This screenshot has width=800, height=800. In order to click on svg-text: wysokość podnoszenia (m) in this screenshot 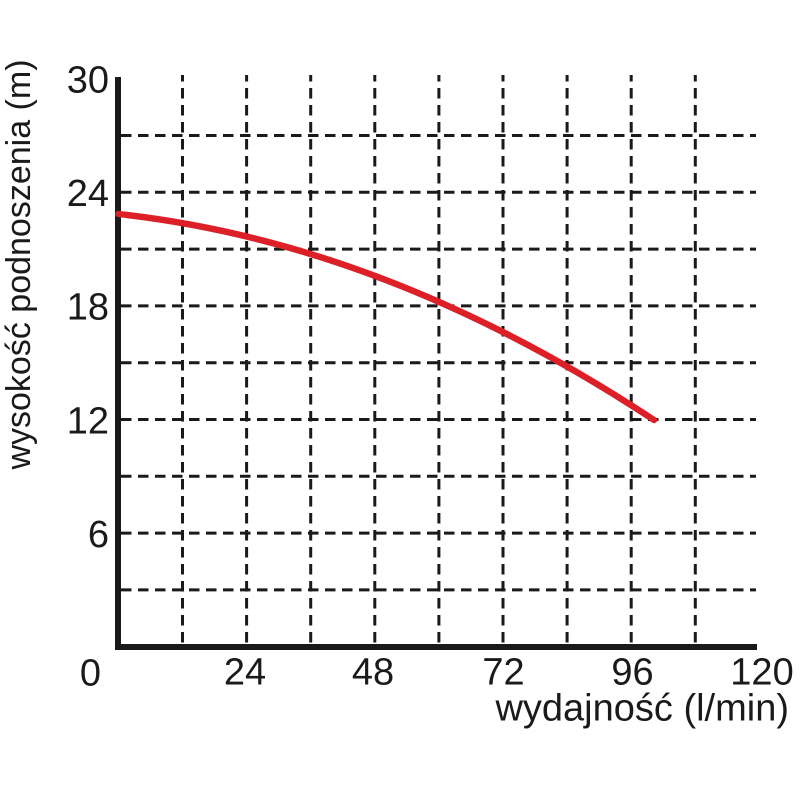, I will do `click(19, 264)`.